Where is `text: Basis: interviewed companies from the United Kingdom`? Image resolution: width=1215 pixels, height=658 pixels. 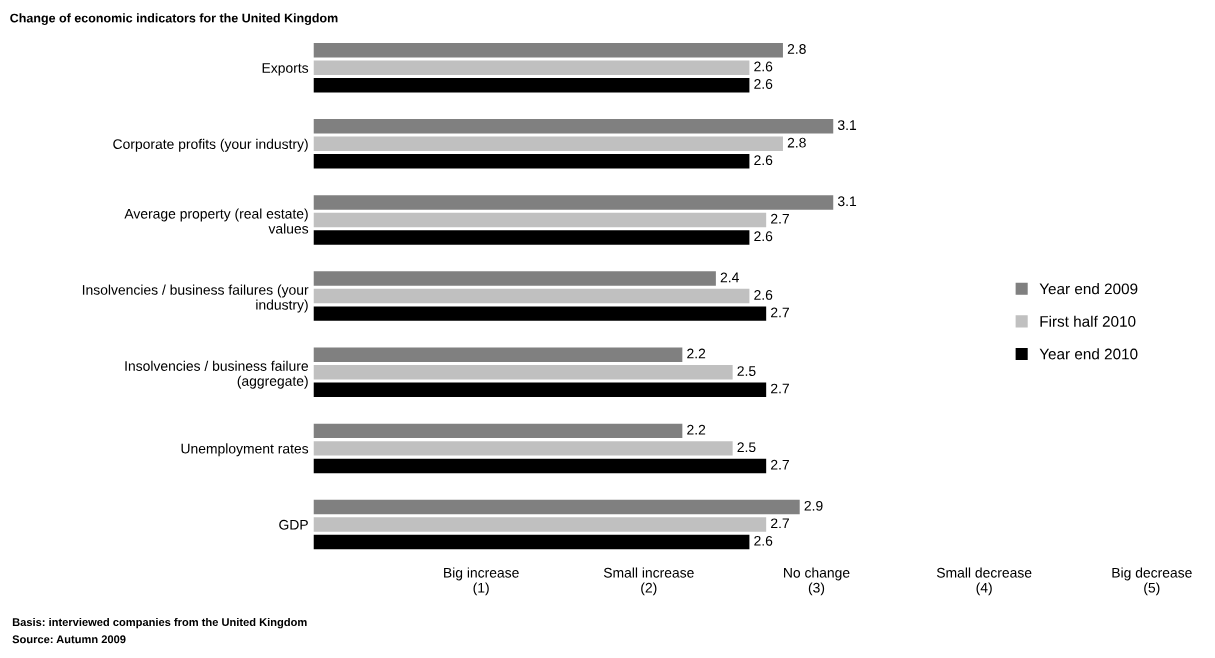
text: Basis: interviewed companies from the United Kingdom is located at coordinates (159, 623).